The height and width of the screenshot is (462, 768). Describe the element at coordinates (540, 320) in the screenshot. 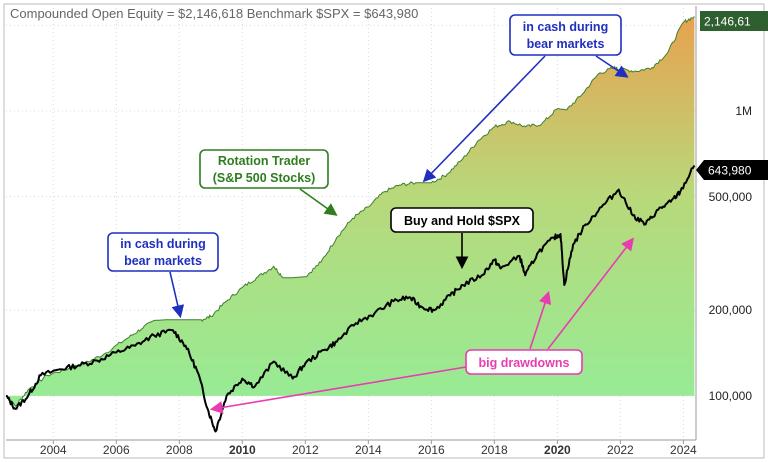

I see `annotation-drawdowns-arrow-2020` at that location.